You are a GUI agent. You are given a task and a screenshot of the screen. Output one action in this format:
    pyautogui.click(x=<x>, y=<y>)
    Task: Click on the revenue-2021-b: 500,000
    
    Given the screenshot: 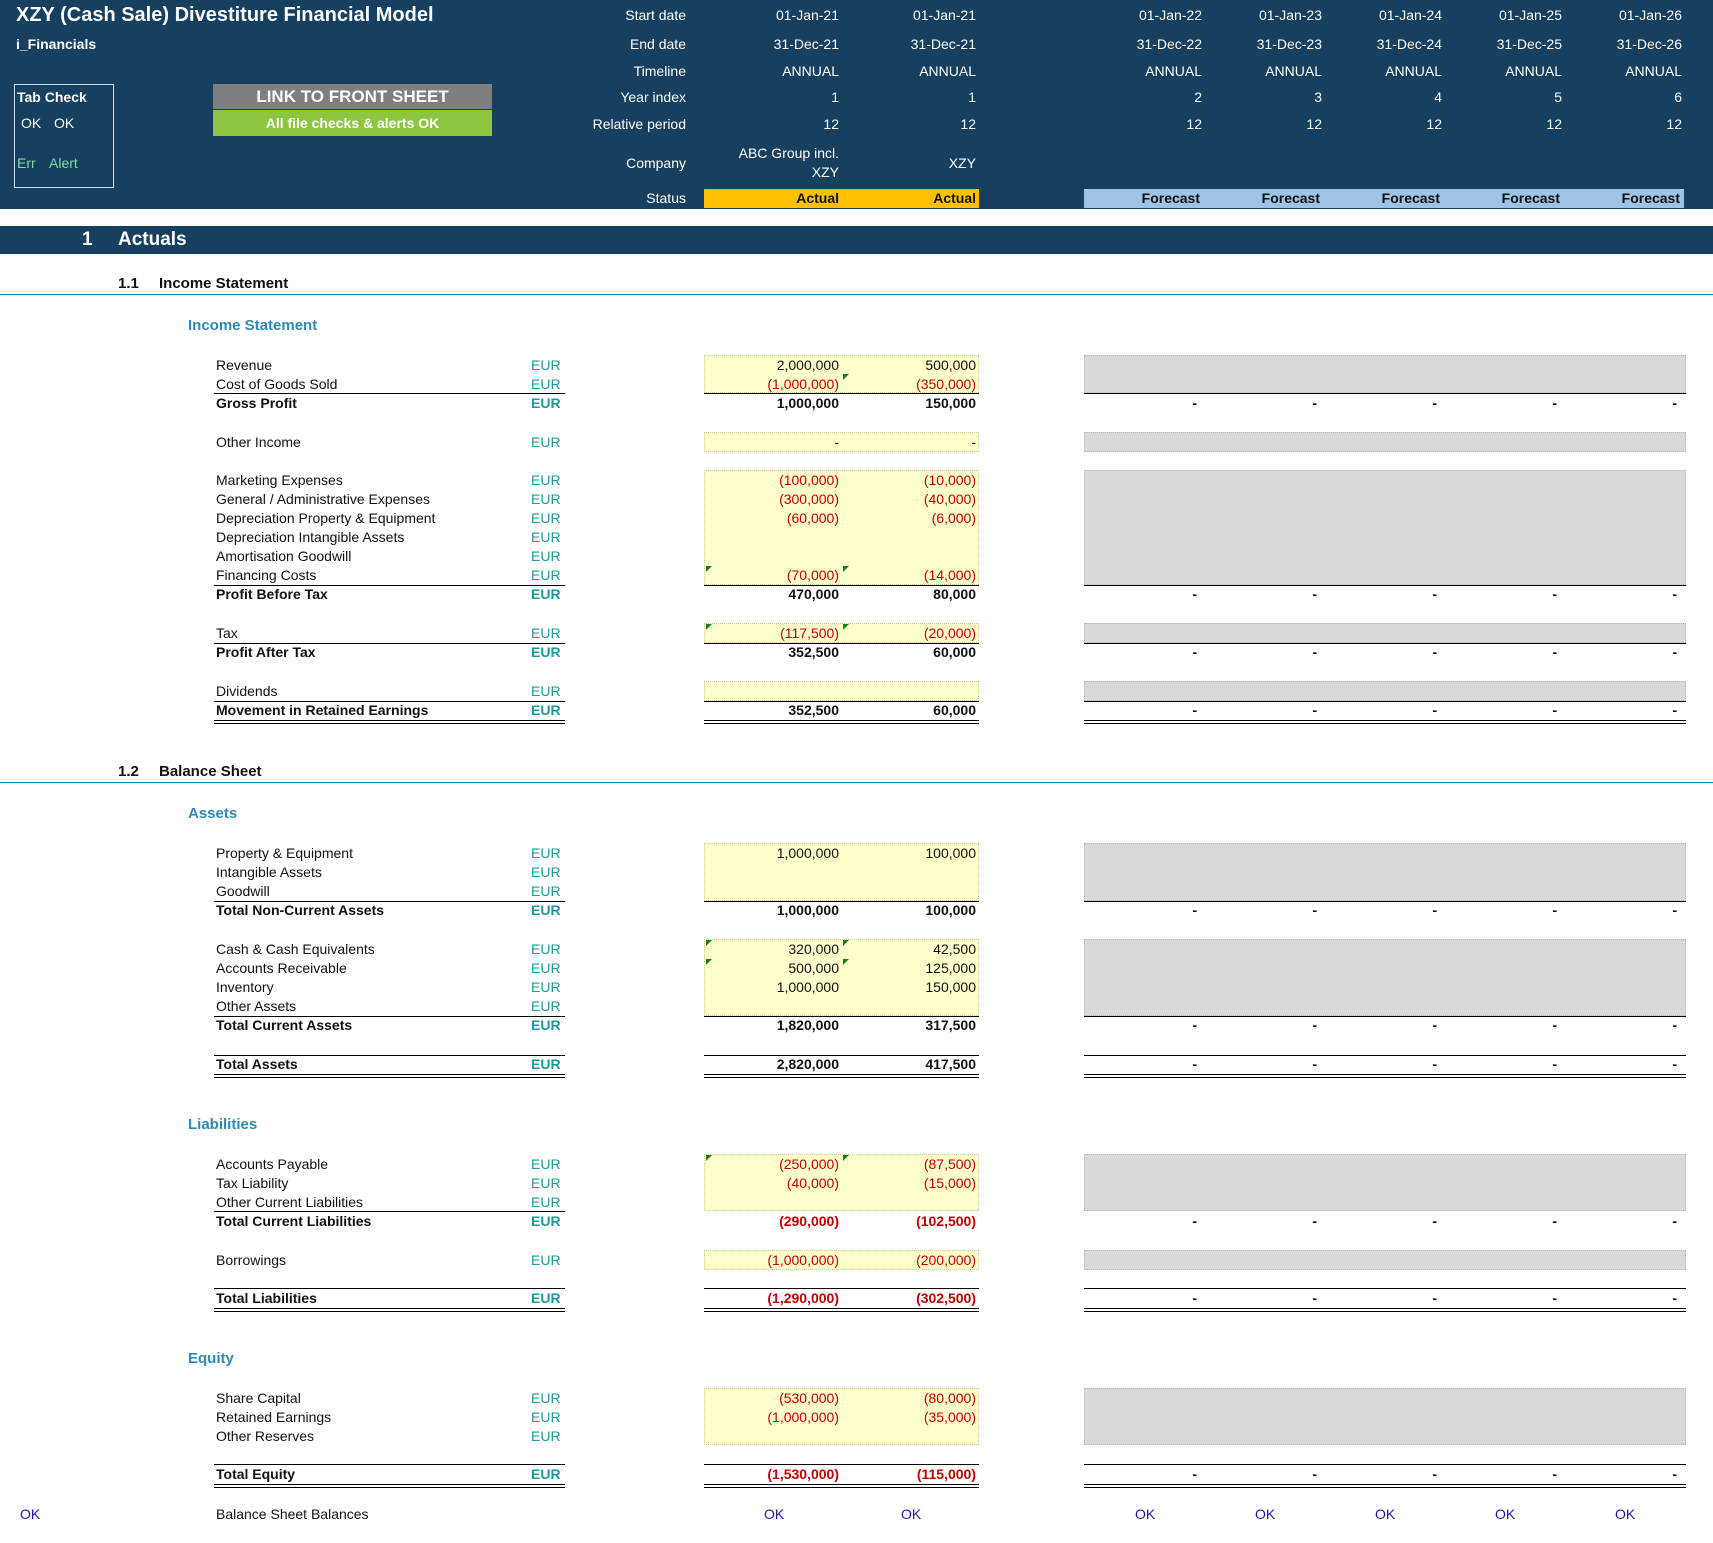 What is the action you would take?
    pyautogui.click(x=950, y=365)
    